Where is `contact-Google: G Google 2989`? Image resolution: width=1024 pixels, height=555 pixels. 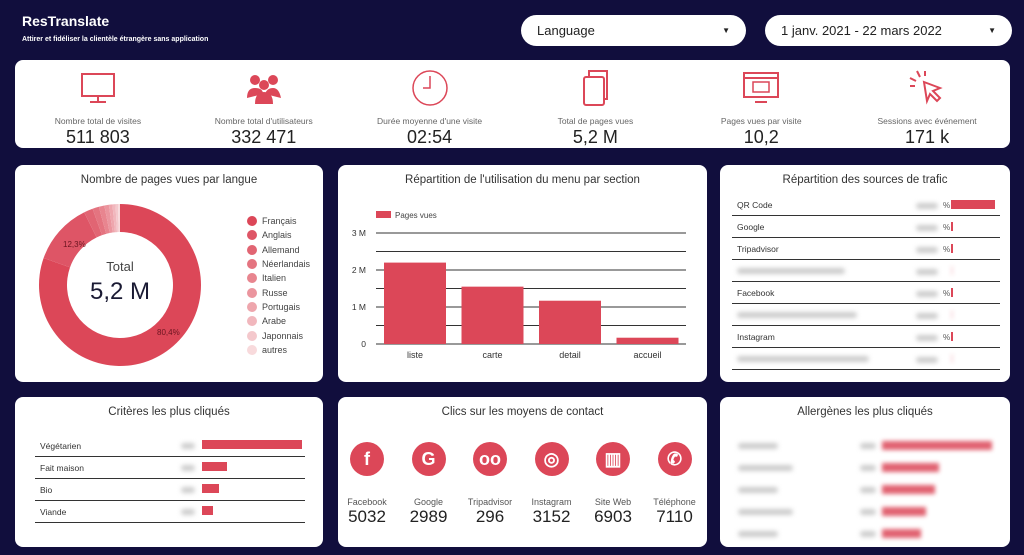 contact-Google: G Google 2989 is located at coordinates (429, 484).